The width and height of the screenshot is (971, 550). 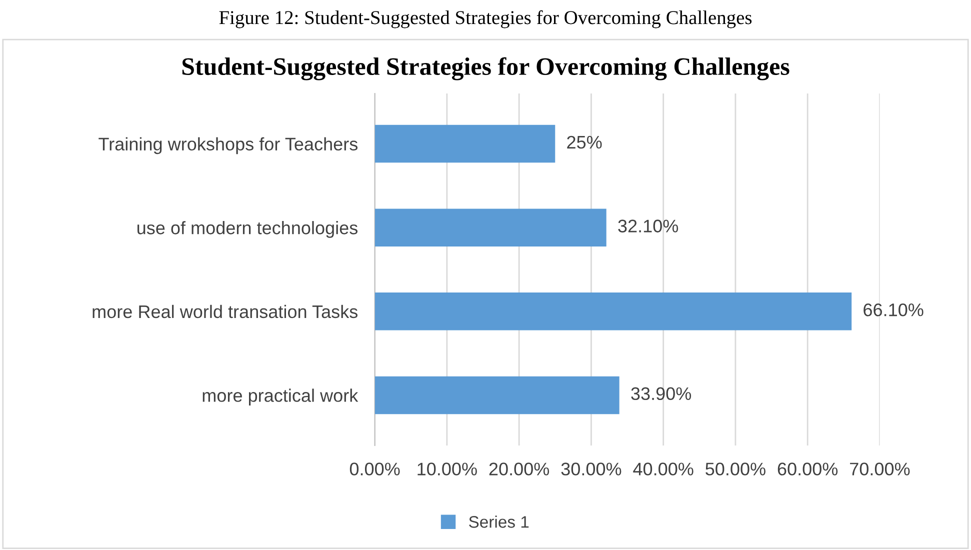 What do you see at coordinates (499, 522) in the screenshot?
I see `legend-label: Series 1` at bounding box center [499, 522].